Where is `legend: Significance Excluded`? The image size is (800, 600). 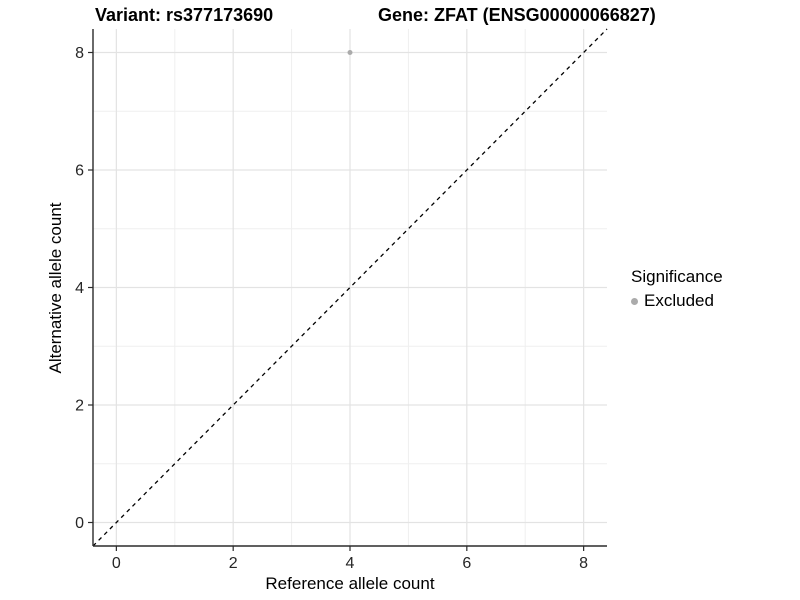
legend: Significance Excluded is located at coordinates (677, 288).